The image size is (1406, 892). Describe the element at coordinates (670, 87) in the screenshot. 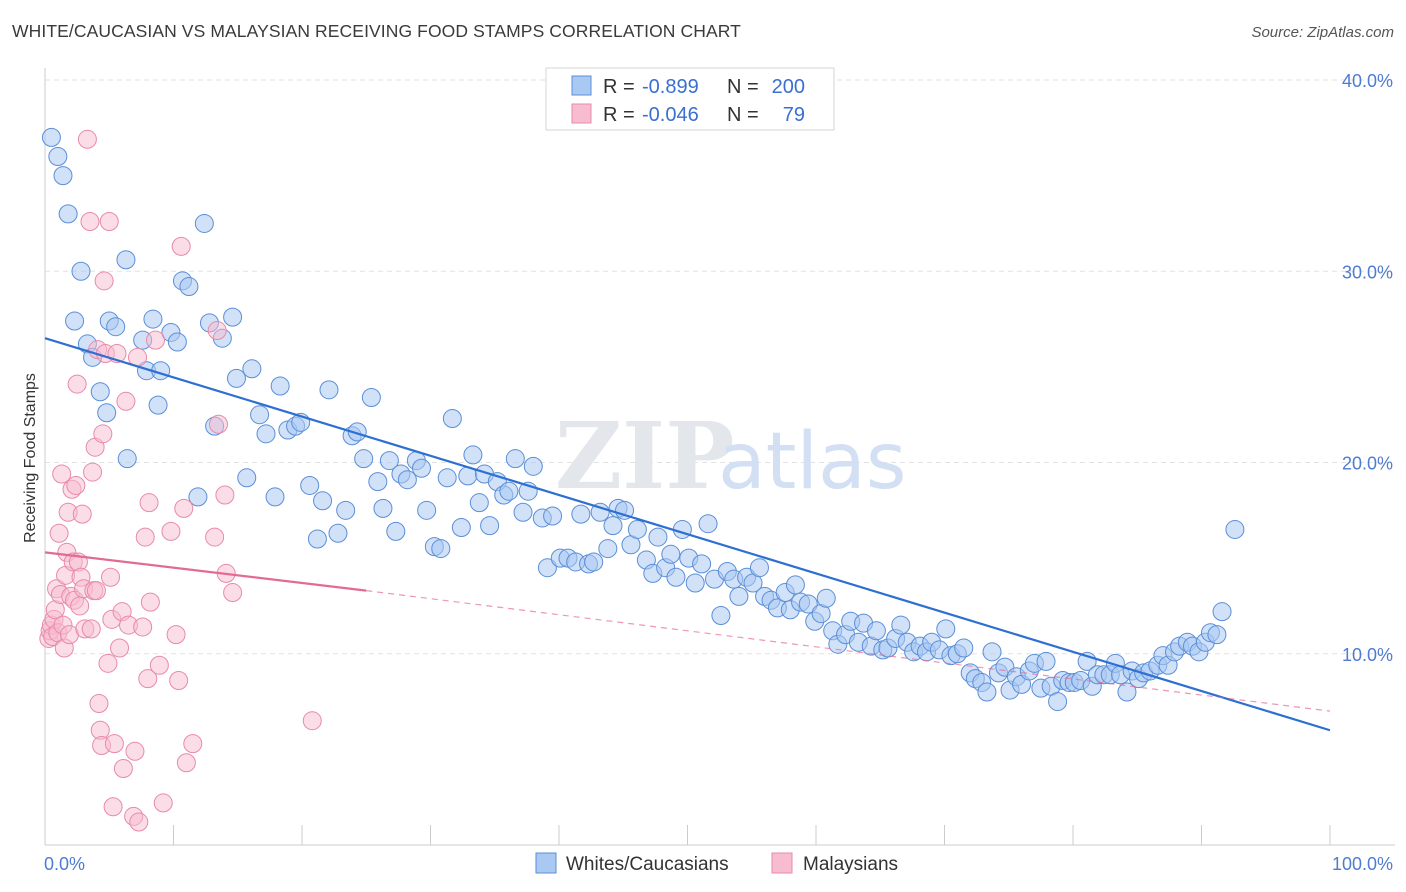

I see `legend-r-value-1: -0.899` at that location.